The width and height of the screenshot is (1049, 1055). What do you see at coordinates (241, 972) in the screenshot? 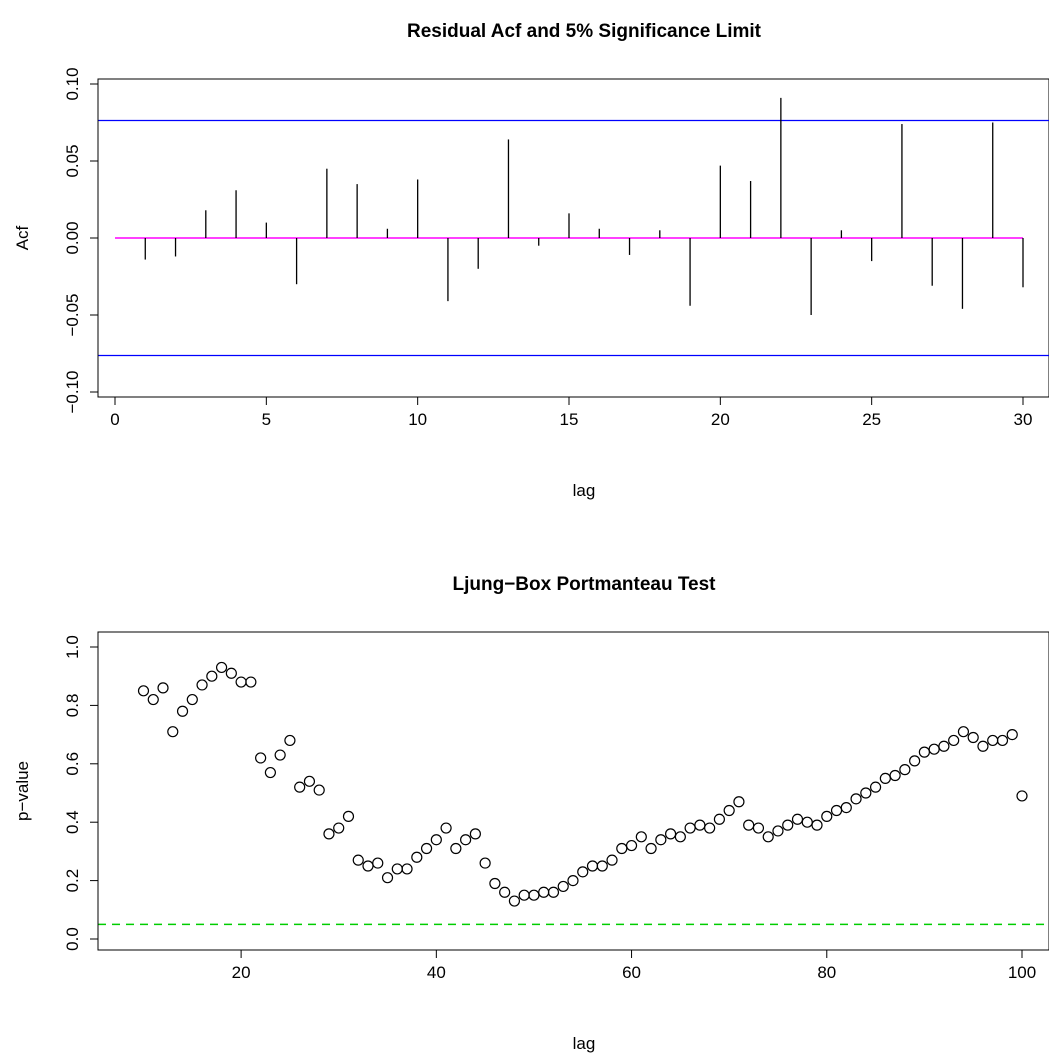
I see `ljung-box-x-tick-label: 20` at bounding box center [241, 972].